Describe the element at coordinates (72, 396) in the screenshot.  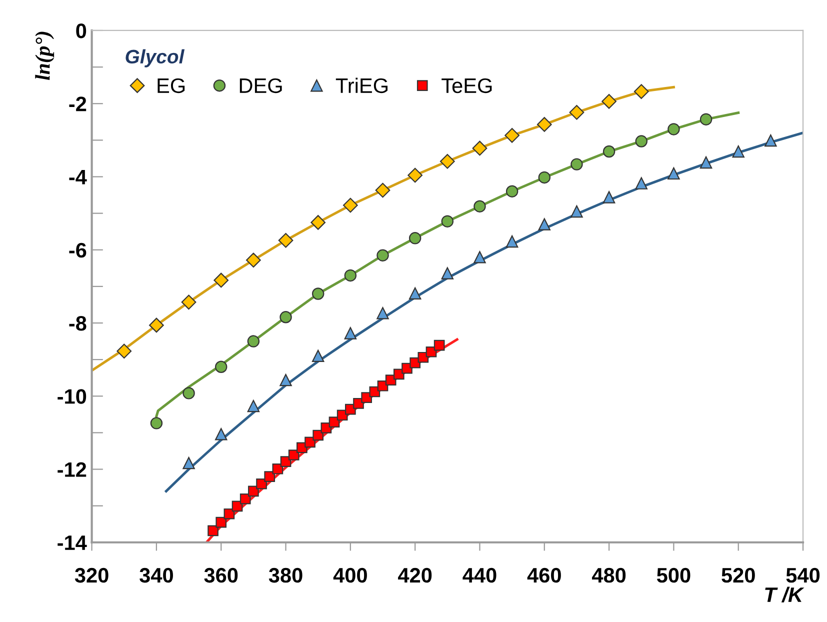
I see `y-tick-label: -10` at that location.